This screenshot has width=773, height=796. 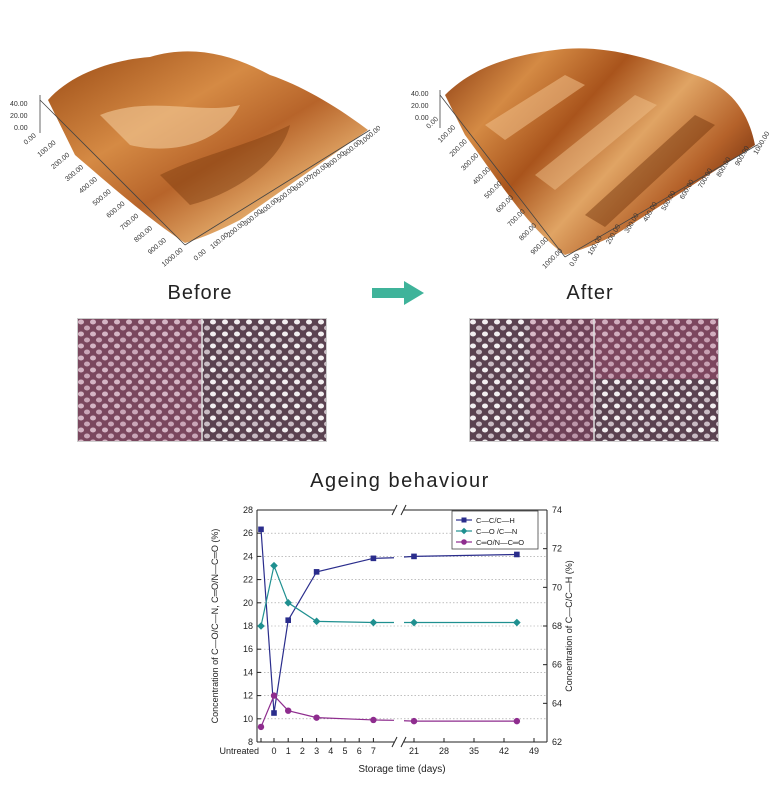 What do you see at coordinates (200, 293) in the screenshot?
I see `before-label: Before` at bounding box center [200, 293].